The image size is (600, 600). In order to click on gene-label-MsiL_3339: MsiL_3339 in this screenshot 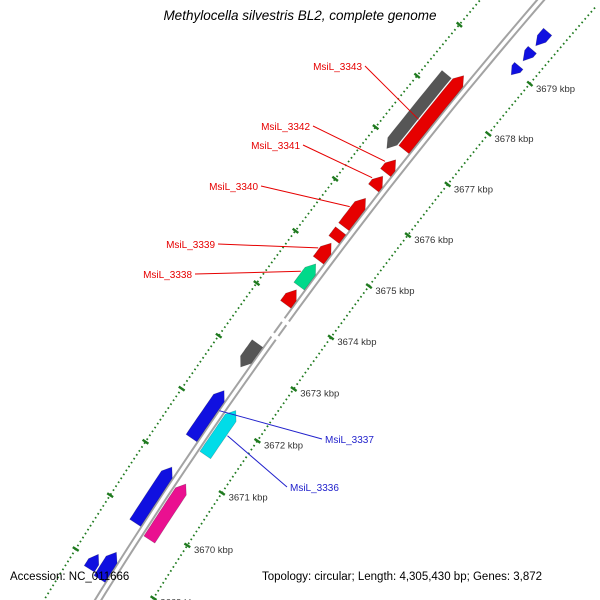, I will do `click(190, 245)`.